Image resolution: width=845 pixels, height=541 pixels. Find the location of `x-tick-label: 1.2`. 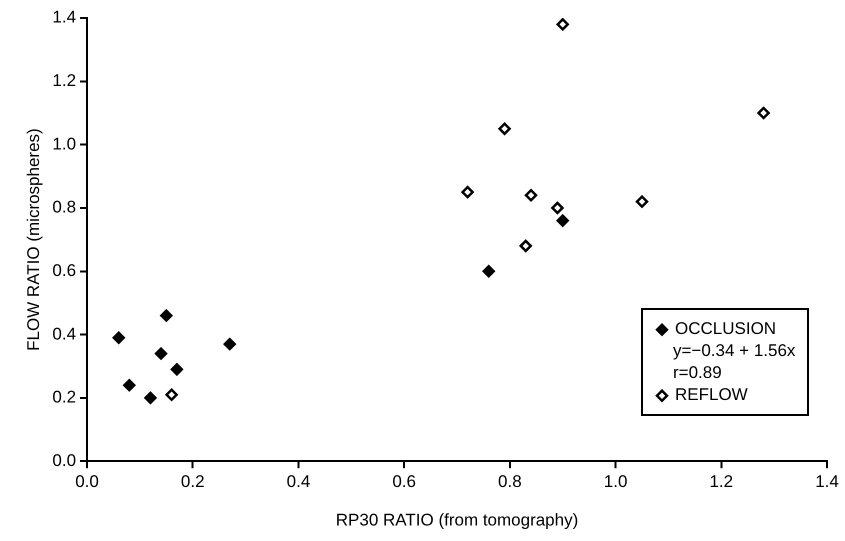

x-tick-label: 1.2 is located at coordinates (721, 482).